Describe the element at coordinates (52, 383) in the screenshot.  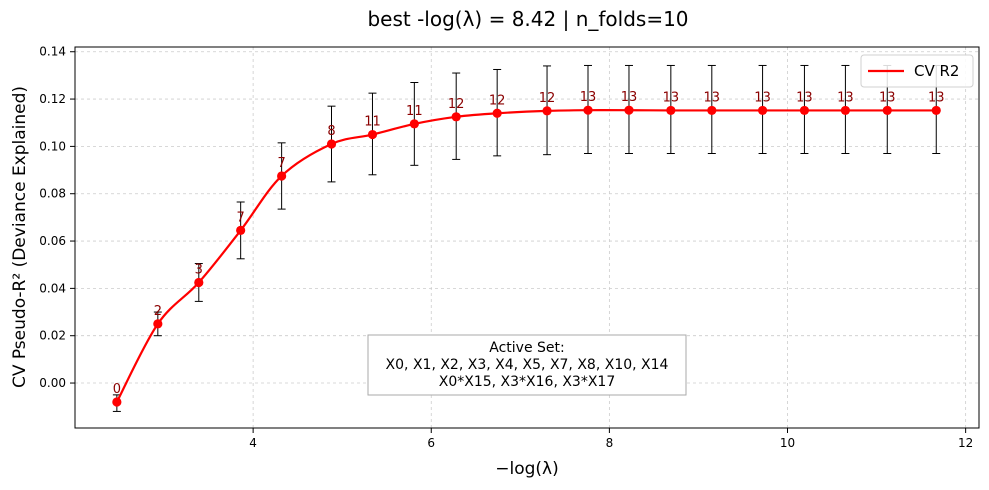
I see `y-tick-label: 0.00` at that location.